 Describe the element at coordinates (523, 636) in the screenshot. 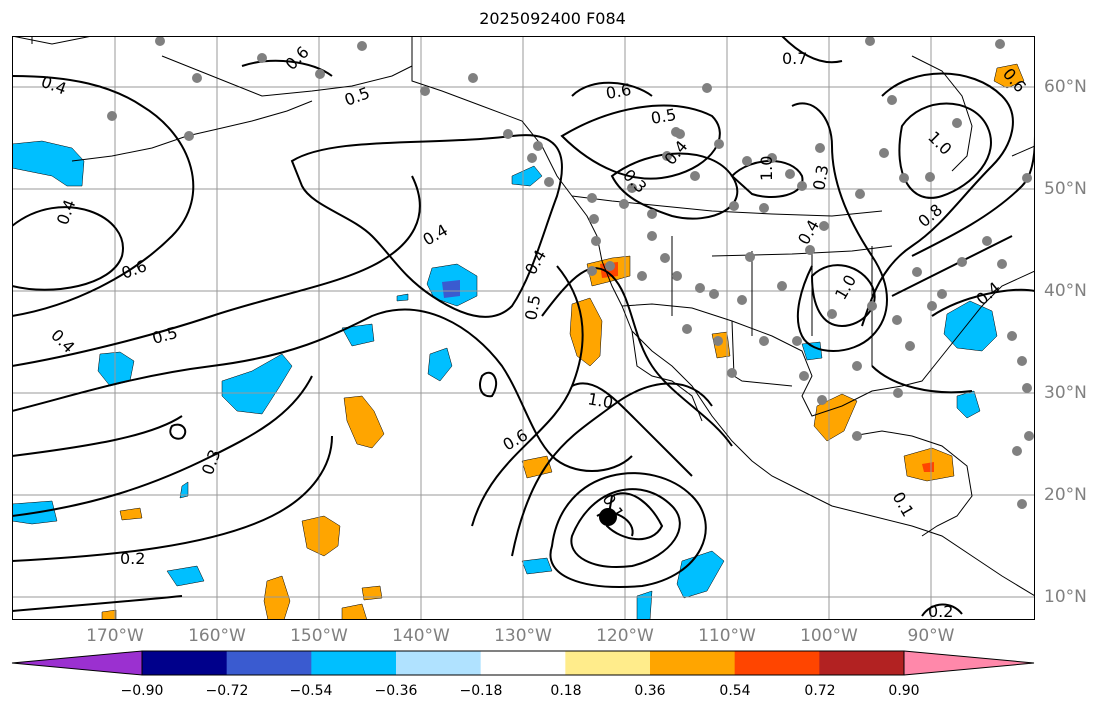

I see `lon-label-130w: 130°W` at that location.